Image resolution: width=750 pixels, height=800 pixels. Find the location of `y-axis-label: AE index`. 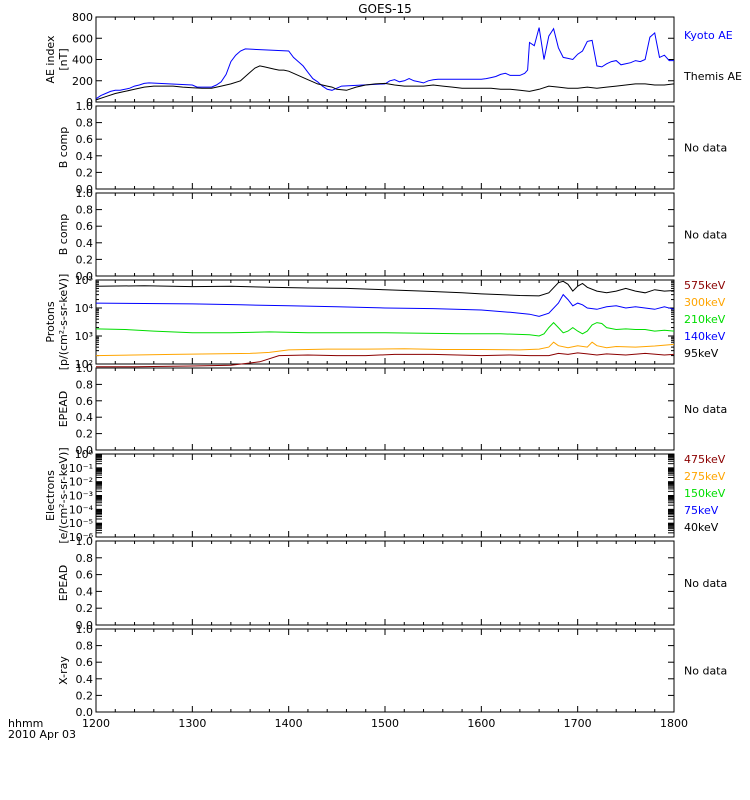

y-axis-label: AE index is located at coordinates (50, 59).